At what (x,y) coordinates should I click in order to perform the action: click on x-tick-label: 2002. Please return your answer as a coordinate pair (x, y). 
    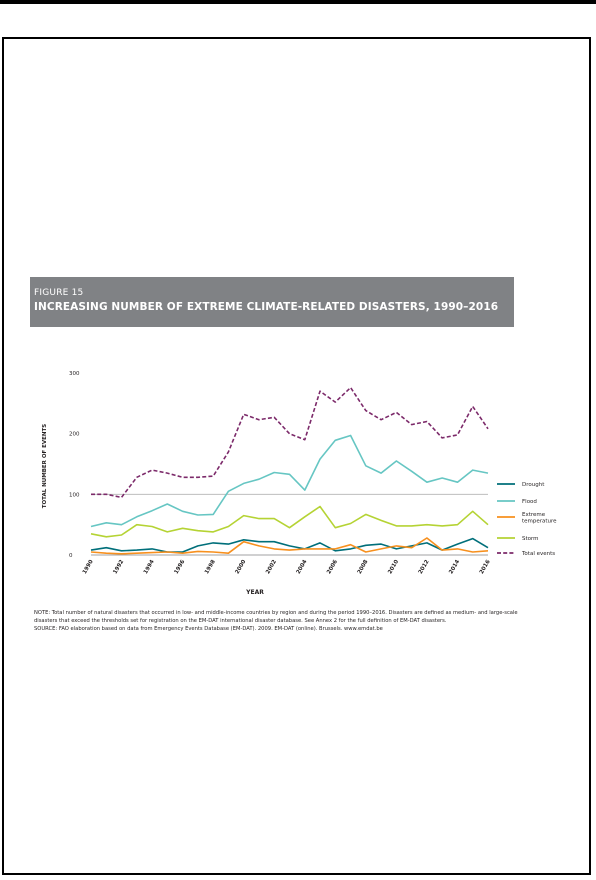
    Looking at the image, I should click on (271, 567).